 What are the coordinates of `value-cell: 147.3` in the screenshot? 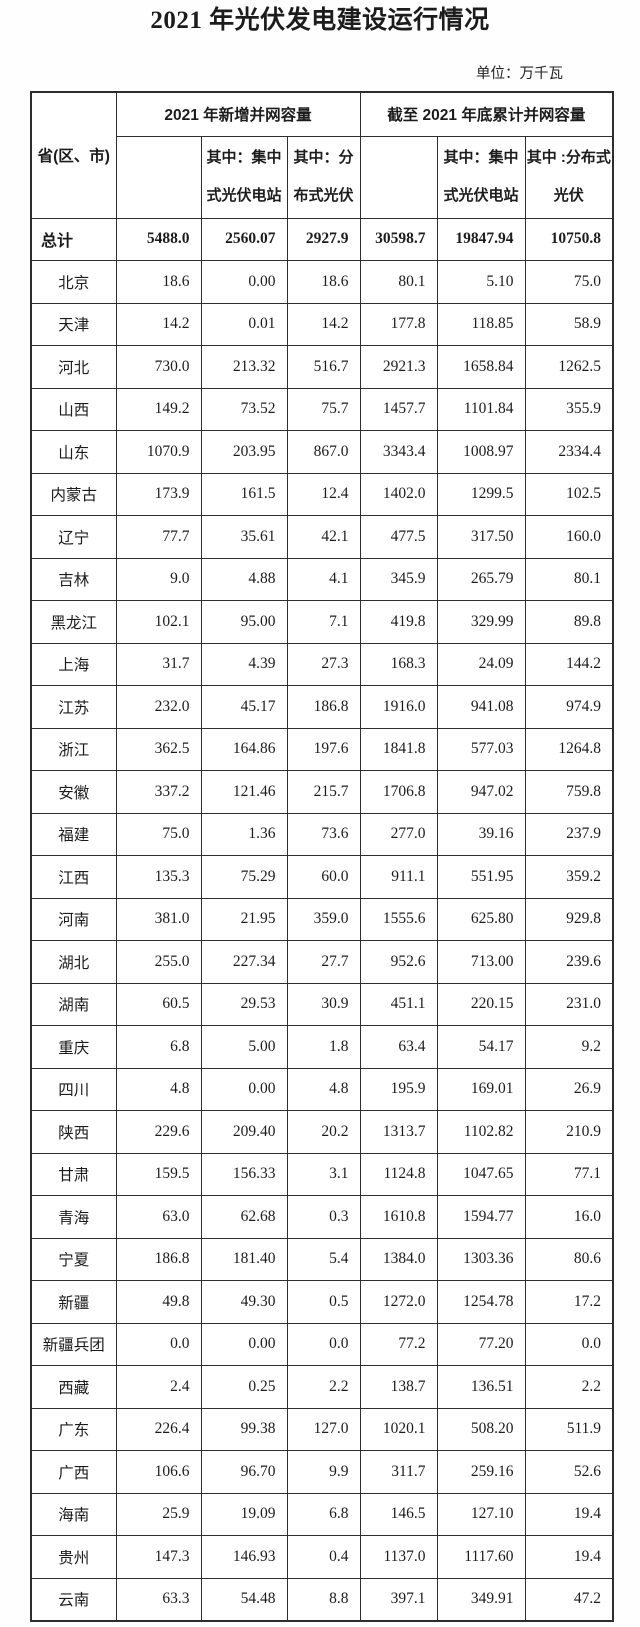 It's located at (158, 1557).